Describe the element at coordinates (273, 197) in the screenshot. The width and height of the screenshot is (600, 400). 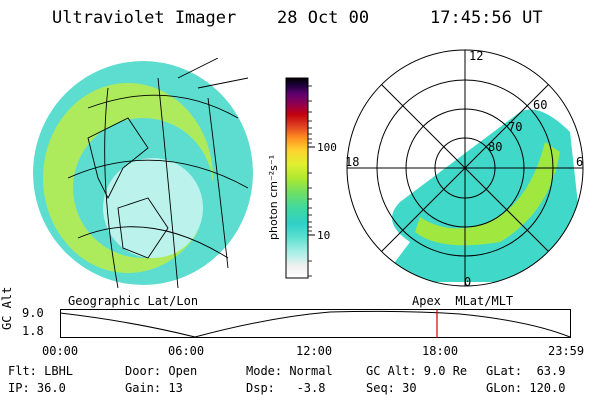
I see `colorbar-unit: photon cm⁻²s⁻¹` at that location.